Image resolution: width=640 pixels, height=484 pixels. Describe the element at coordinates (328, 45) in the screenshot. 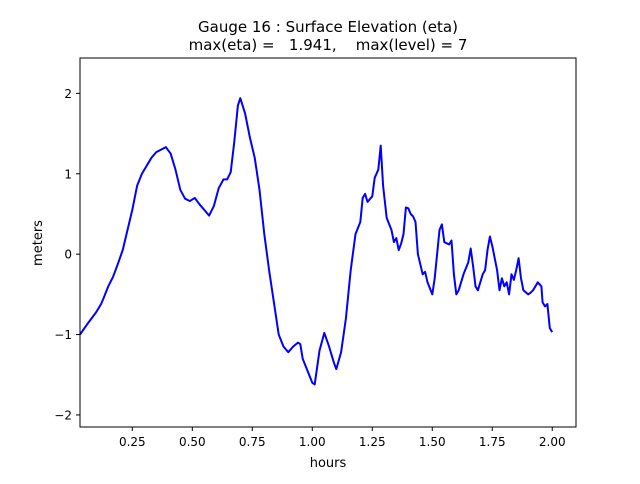

I see `chart-subtitle: max(eta) = 1.941, max(level) = 7` at that location.